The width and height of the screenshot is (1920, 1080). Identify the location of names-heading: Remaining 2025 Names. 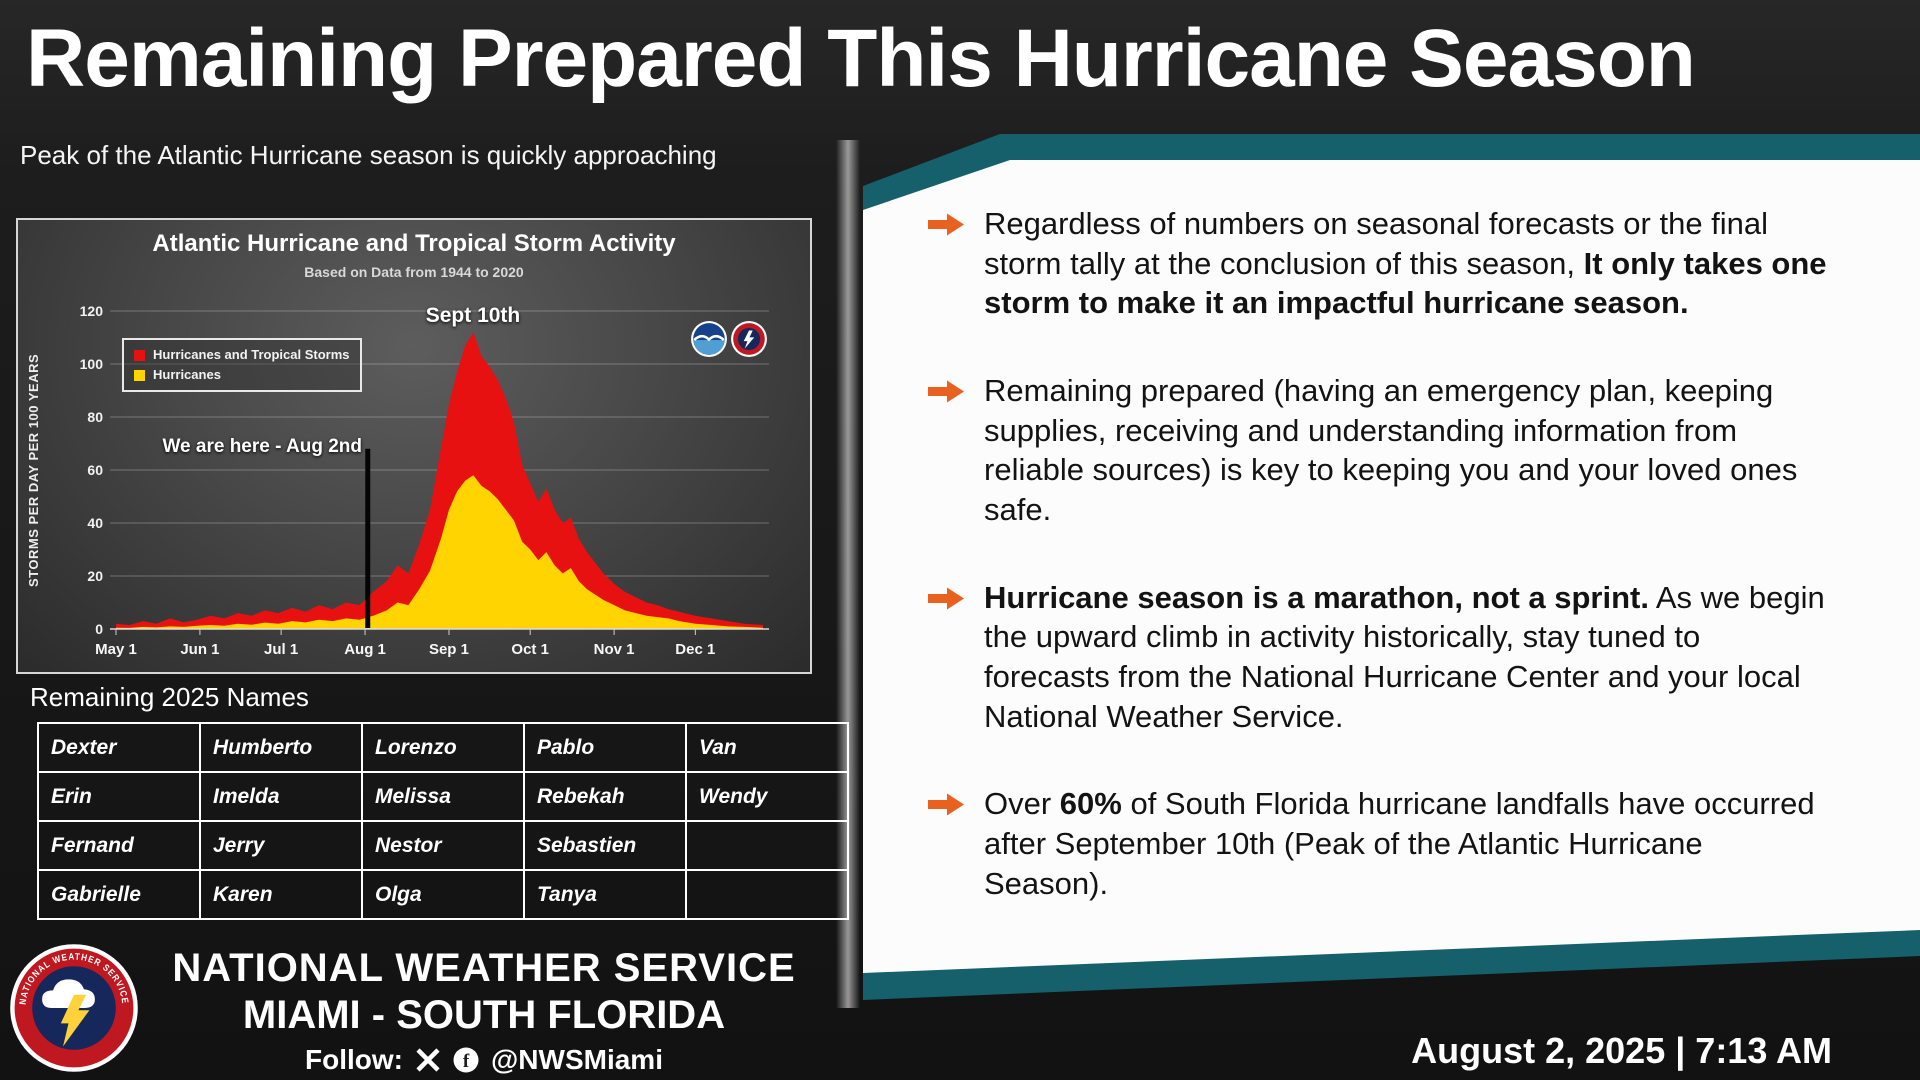
(169, 697).